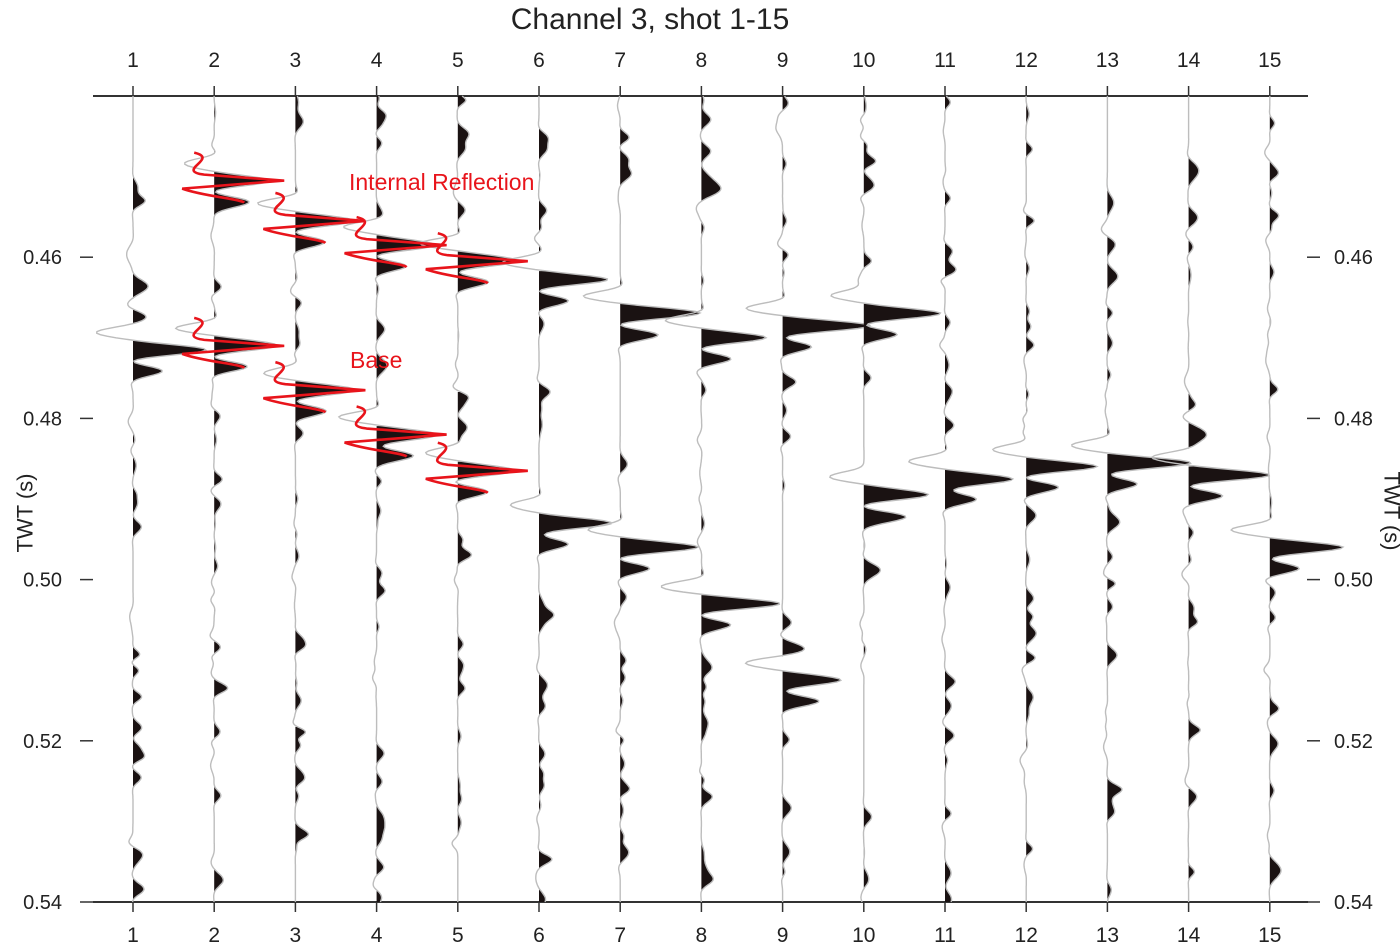  Describe the element at coordinates (42, 258) in the screenshot. I see `y-tick-label-left: 0.46` at that location.